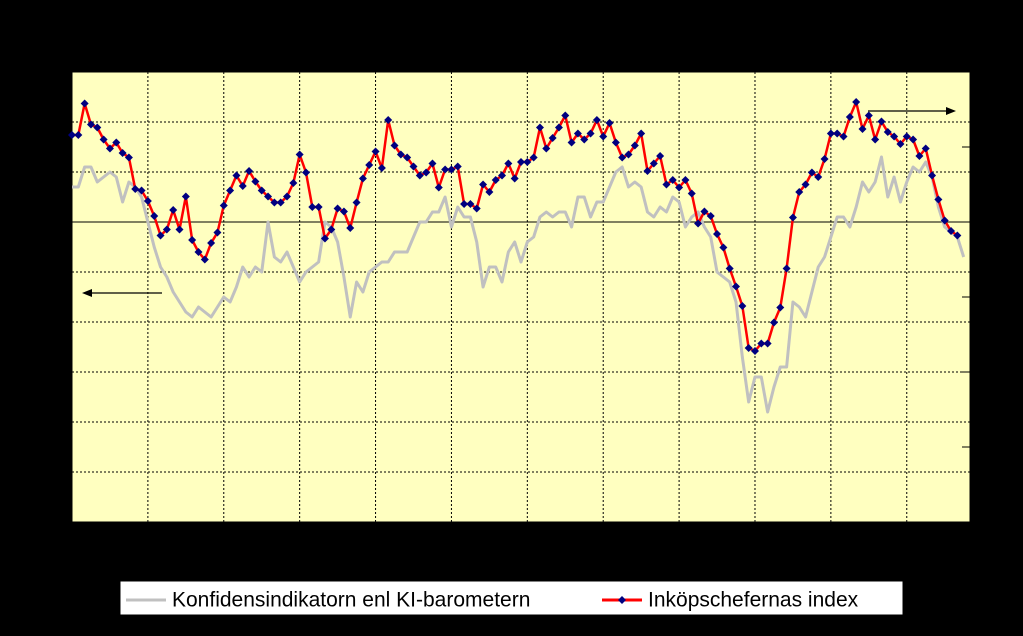 The image size is (1023, 636). Describe the element at coordinates (753, 600) in the screenshot. I see `legend-label: Inköpschefernas index` at that location.